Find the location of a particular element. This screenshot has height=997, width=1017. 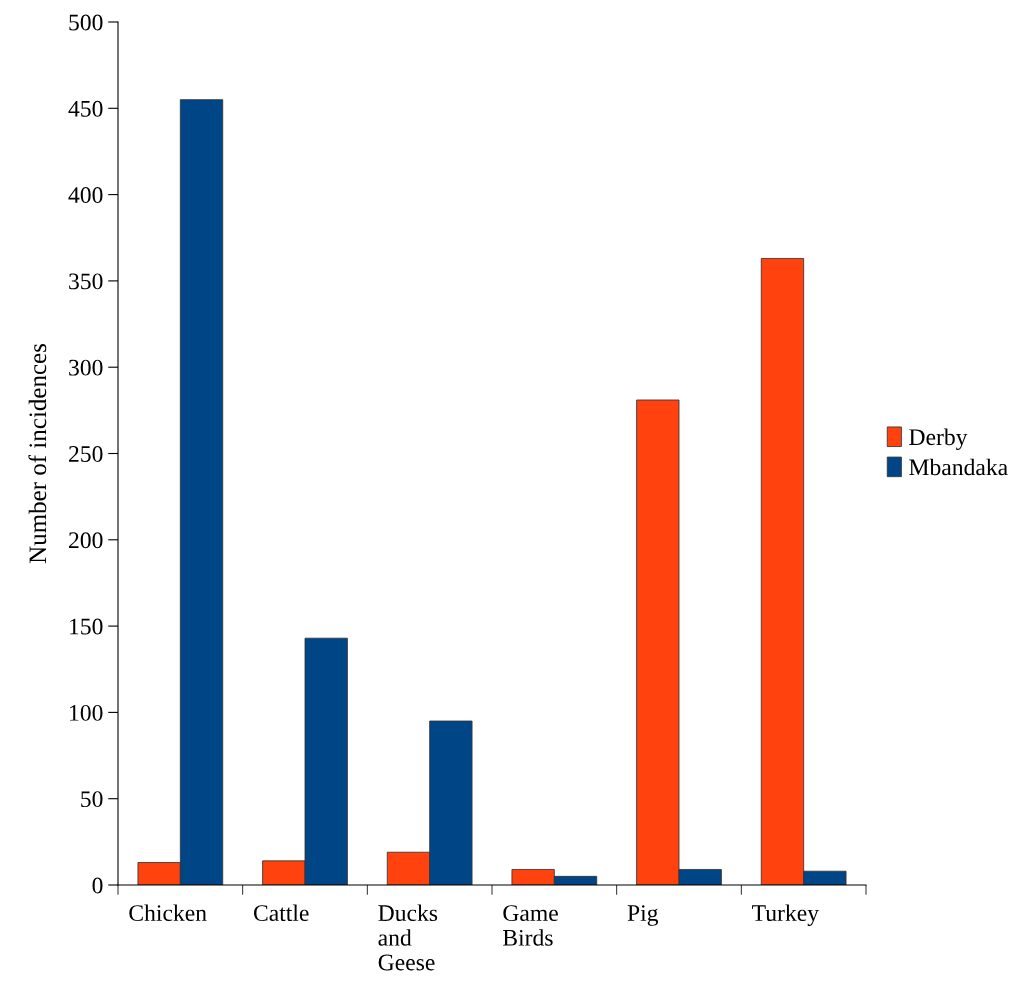

legend-label: Derby is located at coordinates (938, 439).